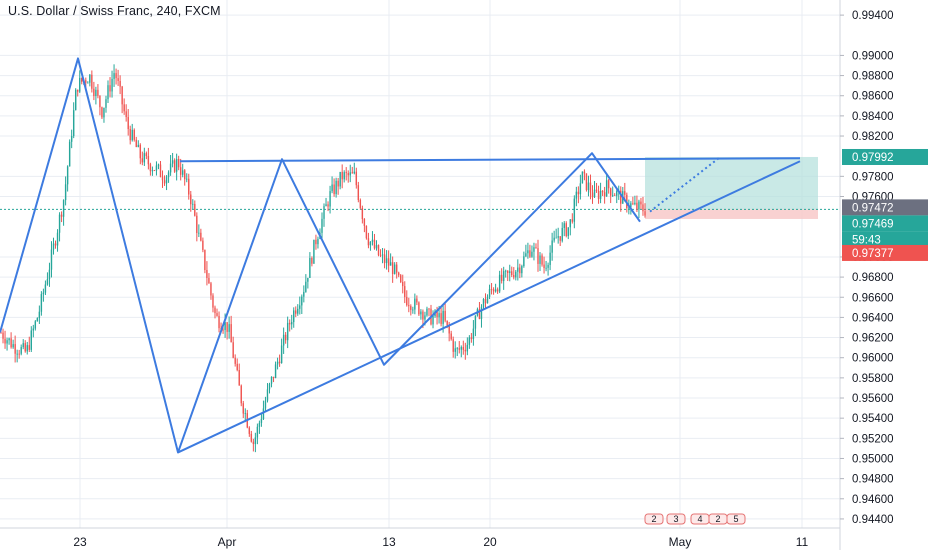  Describe the element at coordinates (873, 419) in the screenshot. I see `price-tick-label: 0.95400` at that location.